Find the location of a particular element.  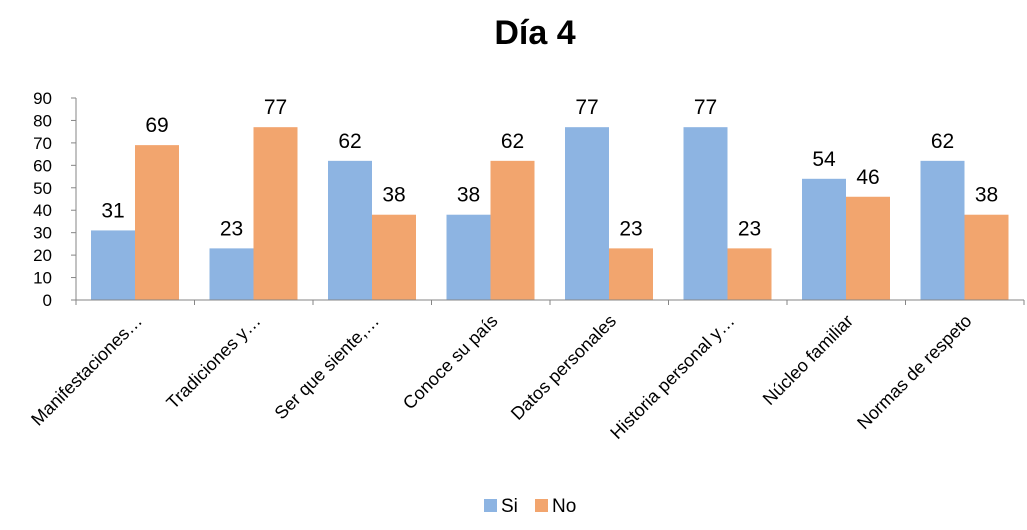

y-tick-label: 80 is located at coordinates (42, 120).